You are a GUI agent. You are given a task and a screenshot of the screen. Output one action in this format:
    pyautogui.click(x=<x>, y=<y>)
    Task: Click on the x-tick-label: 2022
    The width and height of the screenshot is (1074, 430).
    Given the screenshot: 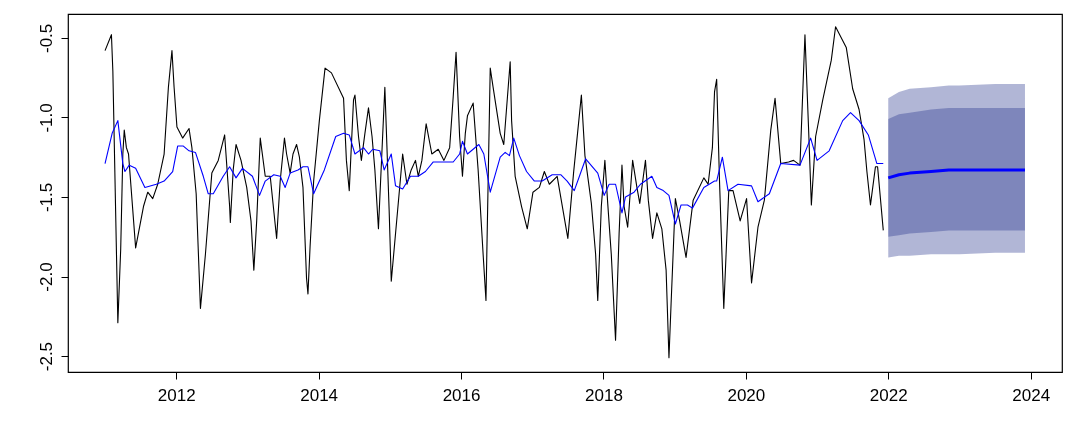 What is the action you would take?
    pyautogui.click(x=888, y=395)
    